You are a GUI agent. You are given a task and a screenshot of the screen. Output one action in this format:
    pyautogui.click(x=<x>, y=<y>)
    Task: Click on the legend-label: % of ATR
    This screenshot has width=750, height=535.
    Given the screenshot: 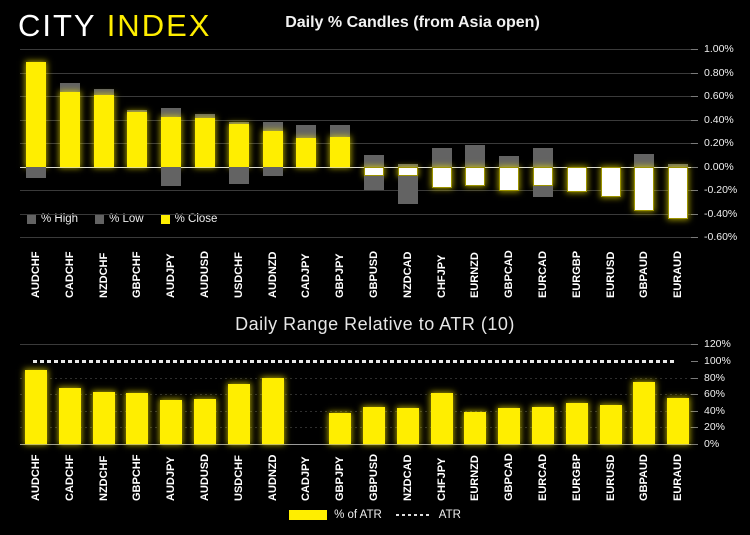 What is the action you would take?
    pyautogui.click(x=358, y=515)
    